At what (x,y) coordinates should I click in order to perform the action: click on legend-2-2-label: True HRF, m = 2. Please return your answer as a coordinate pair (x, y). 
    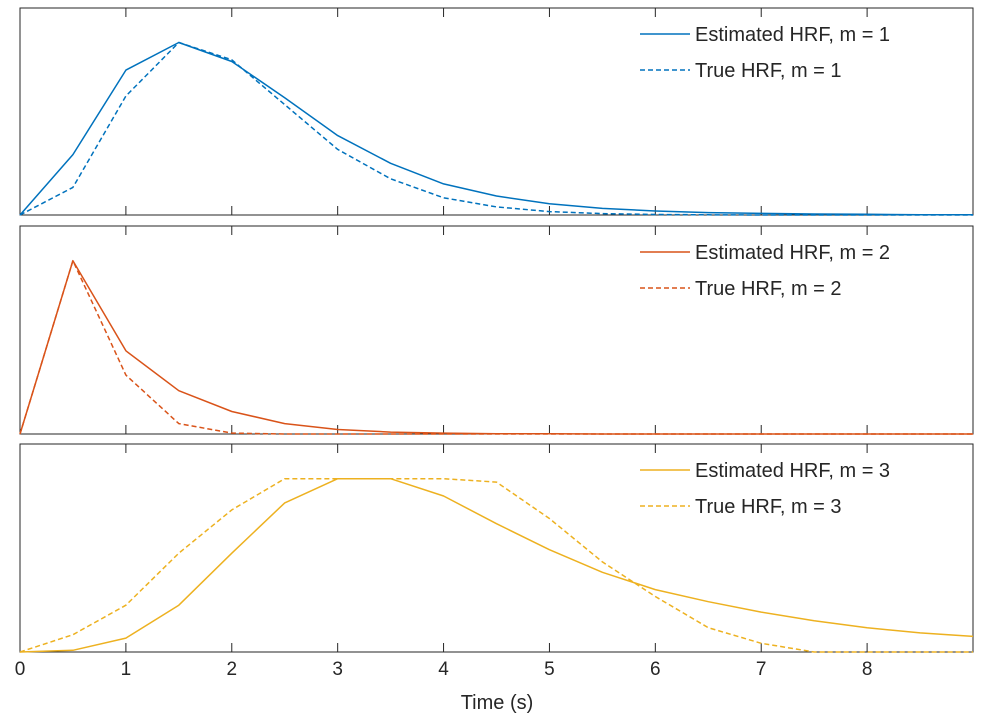
    Looking at the image, I should click on (768, 289).